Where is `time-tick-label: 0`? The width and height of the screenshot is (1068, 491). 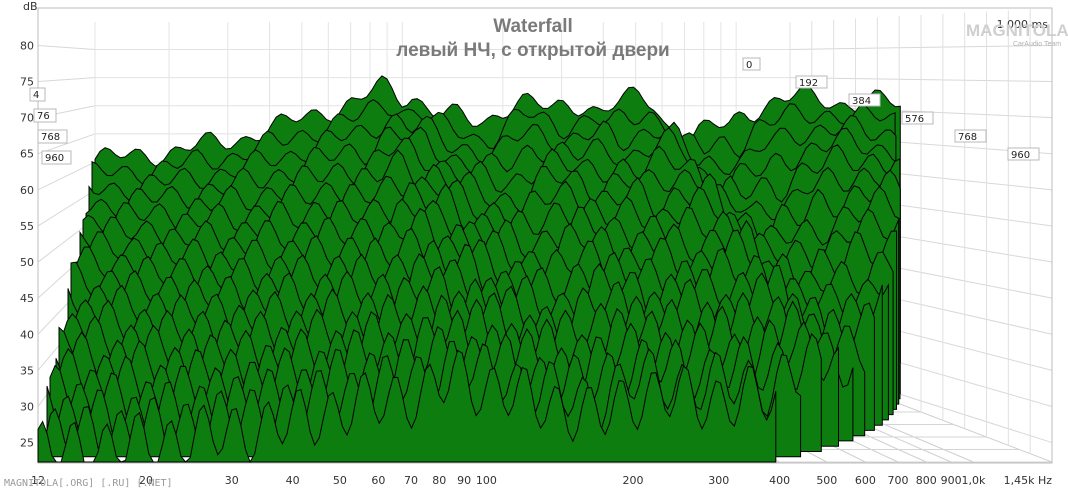
time-tick-label: 0 is located at coordinates (749, 65).